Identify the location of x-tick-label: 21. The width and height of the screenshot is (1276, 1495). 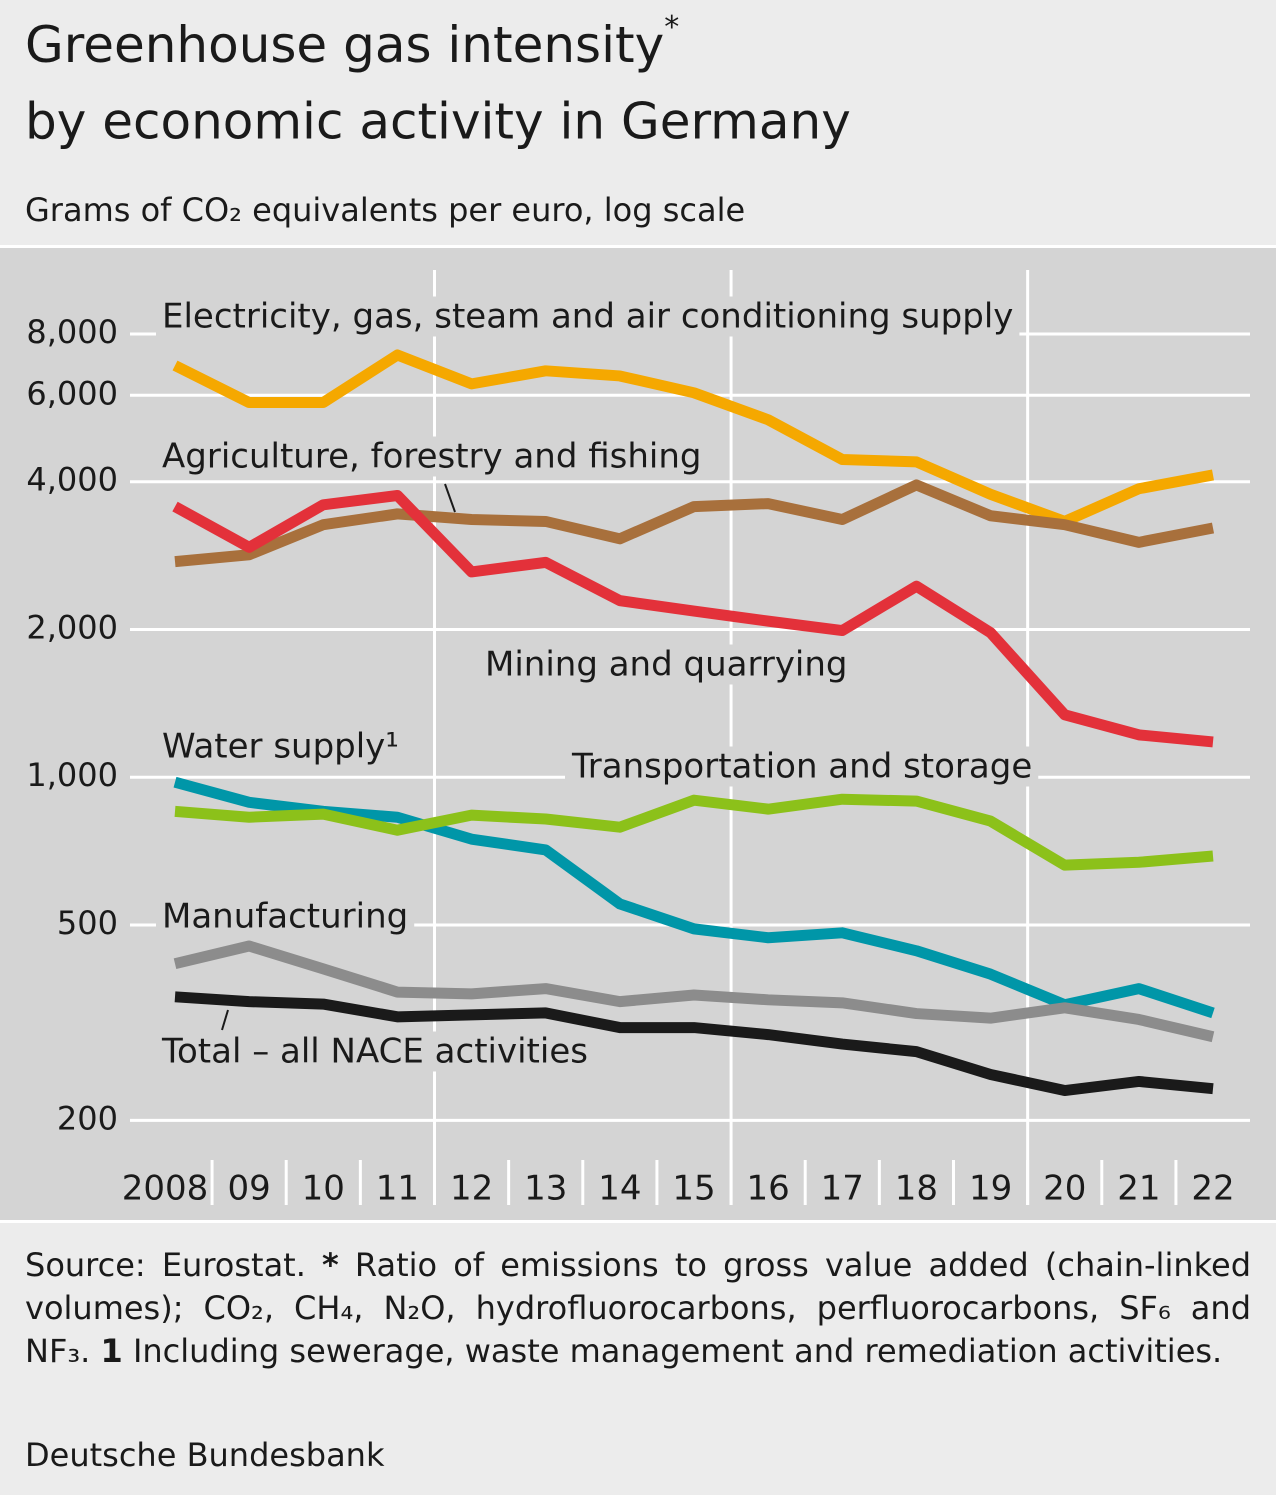
(1138, 1189).